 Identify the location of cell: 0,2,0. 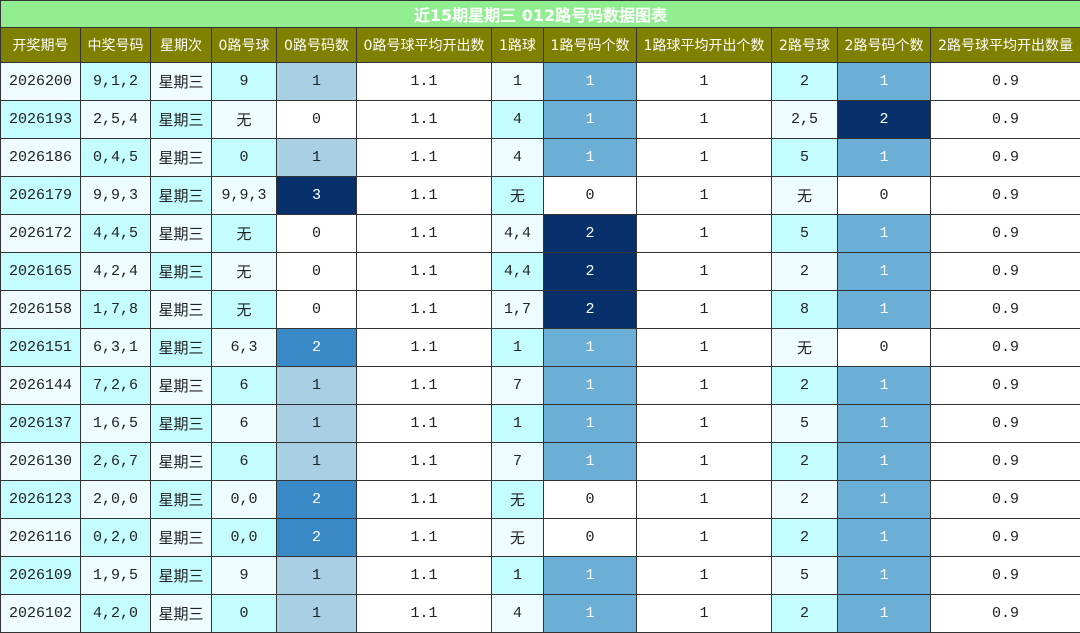
(115, 537).